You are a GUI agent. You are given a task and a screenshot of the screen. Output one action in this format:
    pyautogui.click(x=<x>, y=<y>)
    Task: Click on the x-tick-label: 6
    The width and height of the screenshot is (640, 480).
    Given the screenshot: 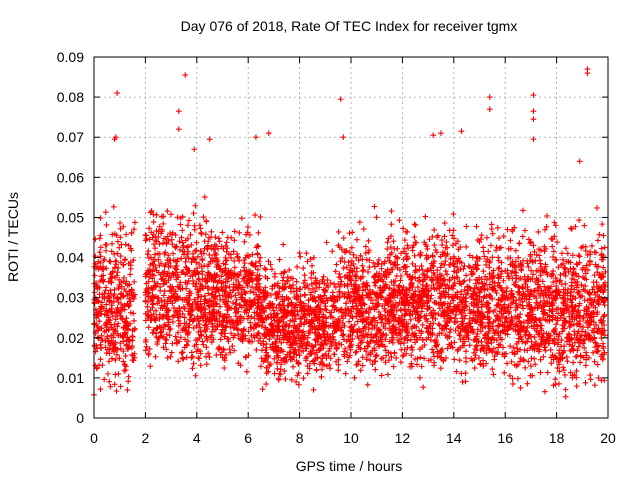 What is the action you would take?
    pyautogui.click(x=248, y=438)
    